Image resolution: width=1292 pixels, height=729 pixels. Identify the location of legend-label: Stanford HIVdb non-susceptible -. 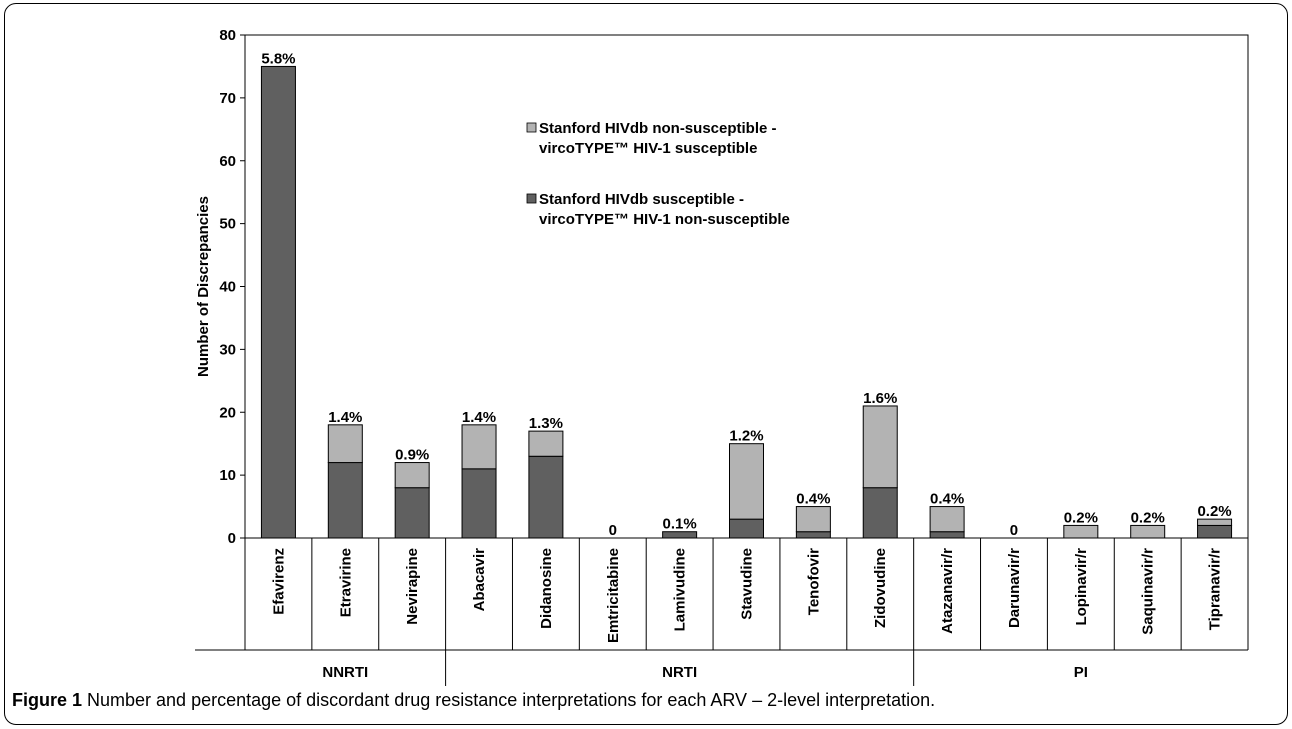
(658, 128).